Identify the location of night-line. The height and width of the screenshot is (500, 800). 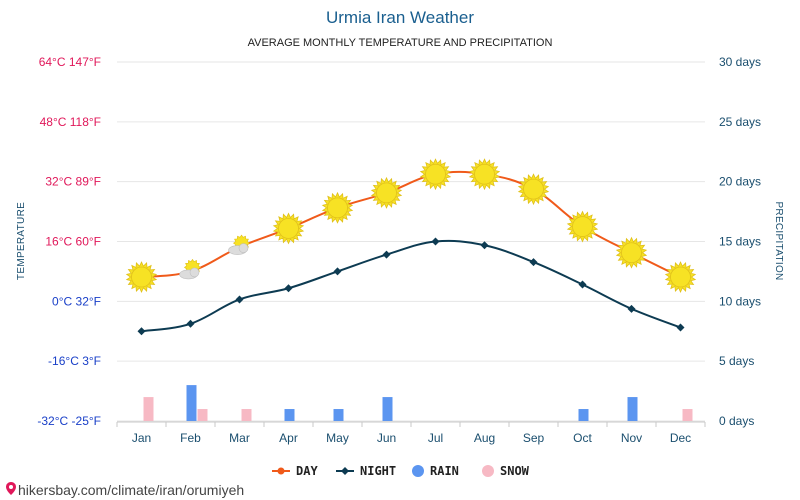
(411, 286).